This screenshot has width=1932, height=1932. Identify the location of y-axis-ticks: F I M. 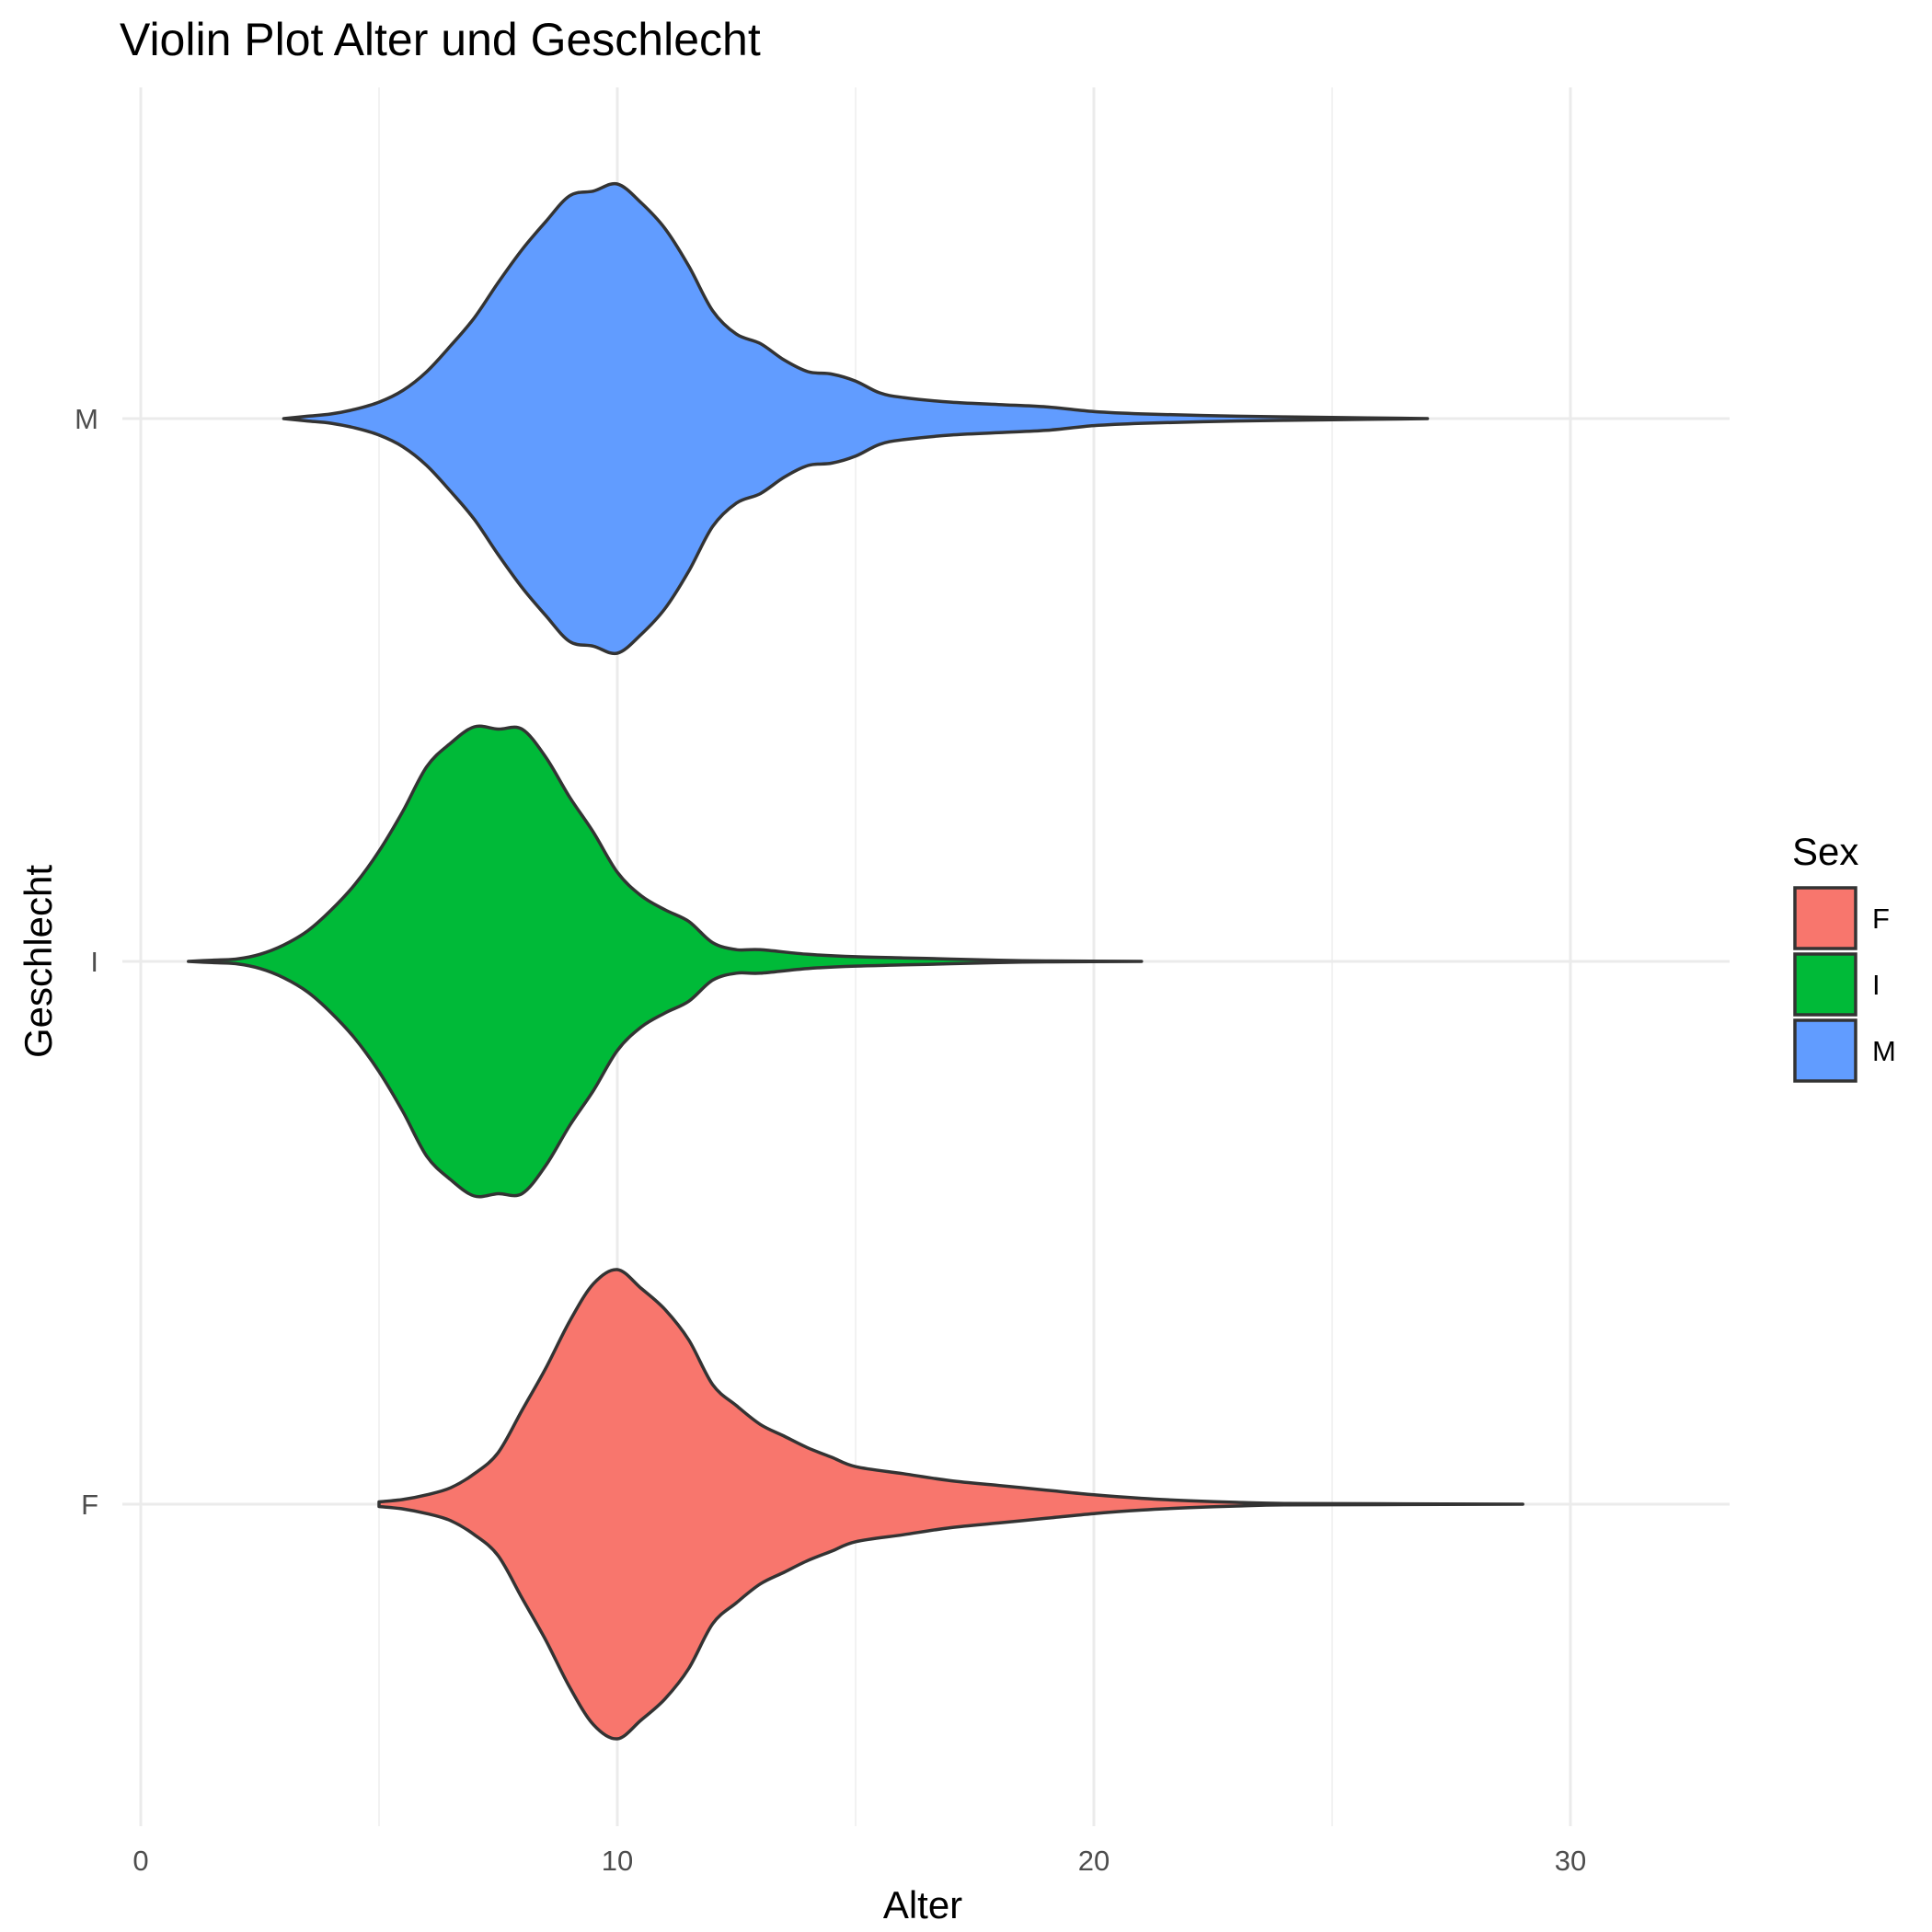
(86, 962).